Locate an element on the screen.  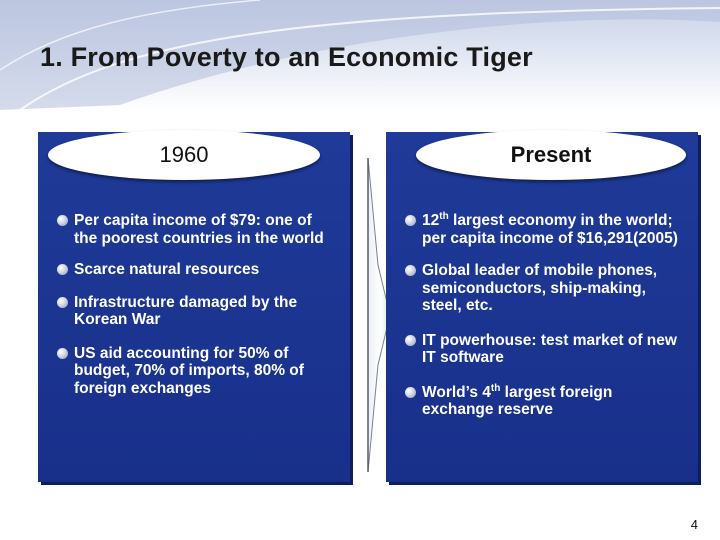
panel-present-header: Present is located at coordinates (551, 155).